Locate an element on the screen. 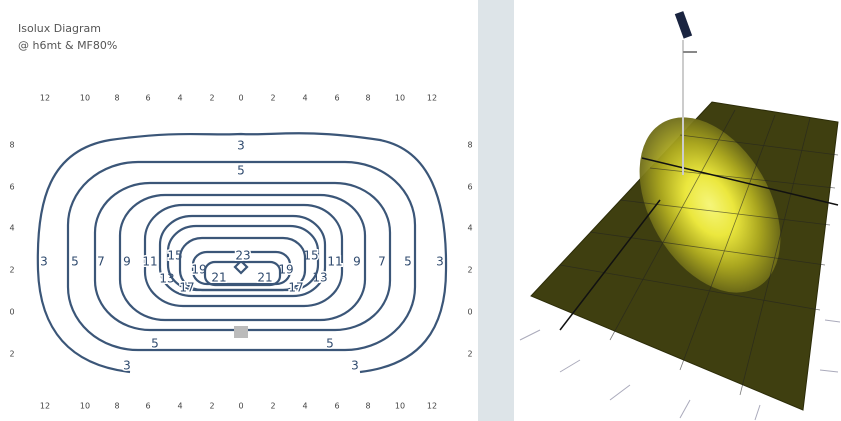 This screenshot has width=841, height=421. contour-label: 15 is located at coordinates (310, 256).